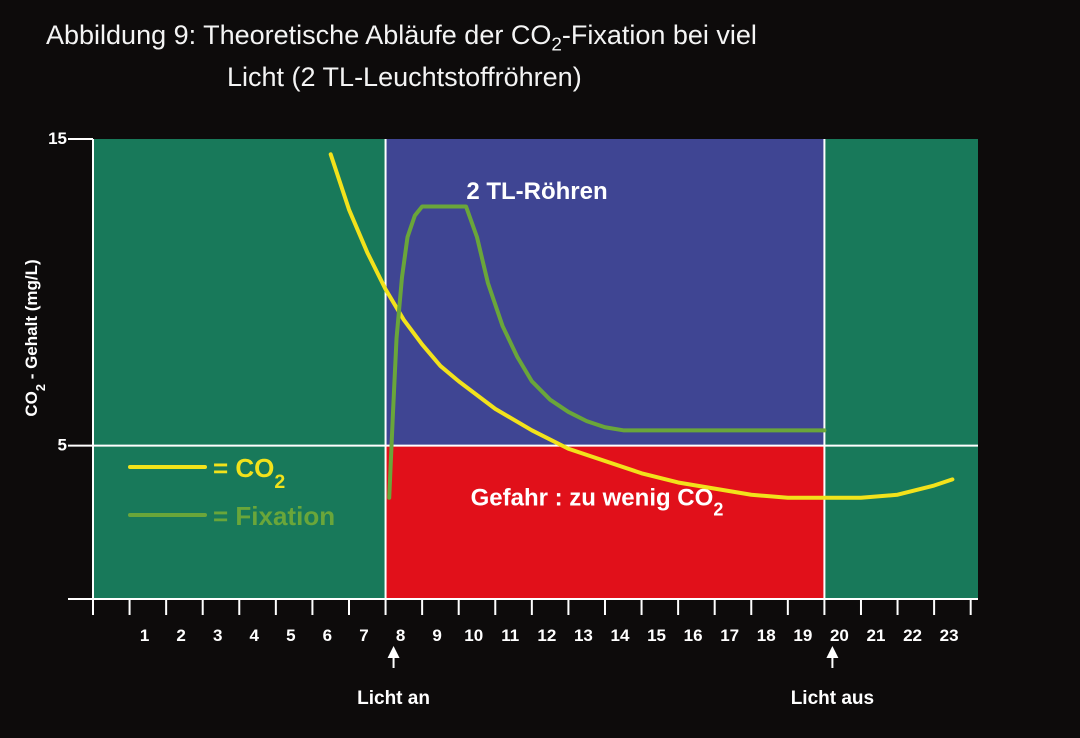 The image size is (1080, 738). I want to click on x-tick-label: 15, so click(656, 635).